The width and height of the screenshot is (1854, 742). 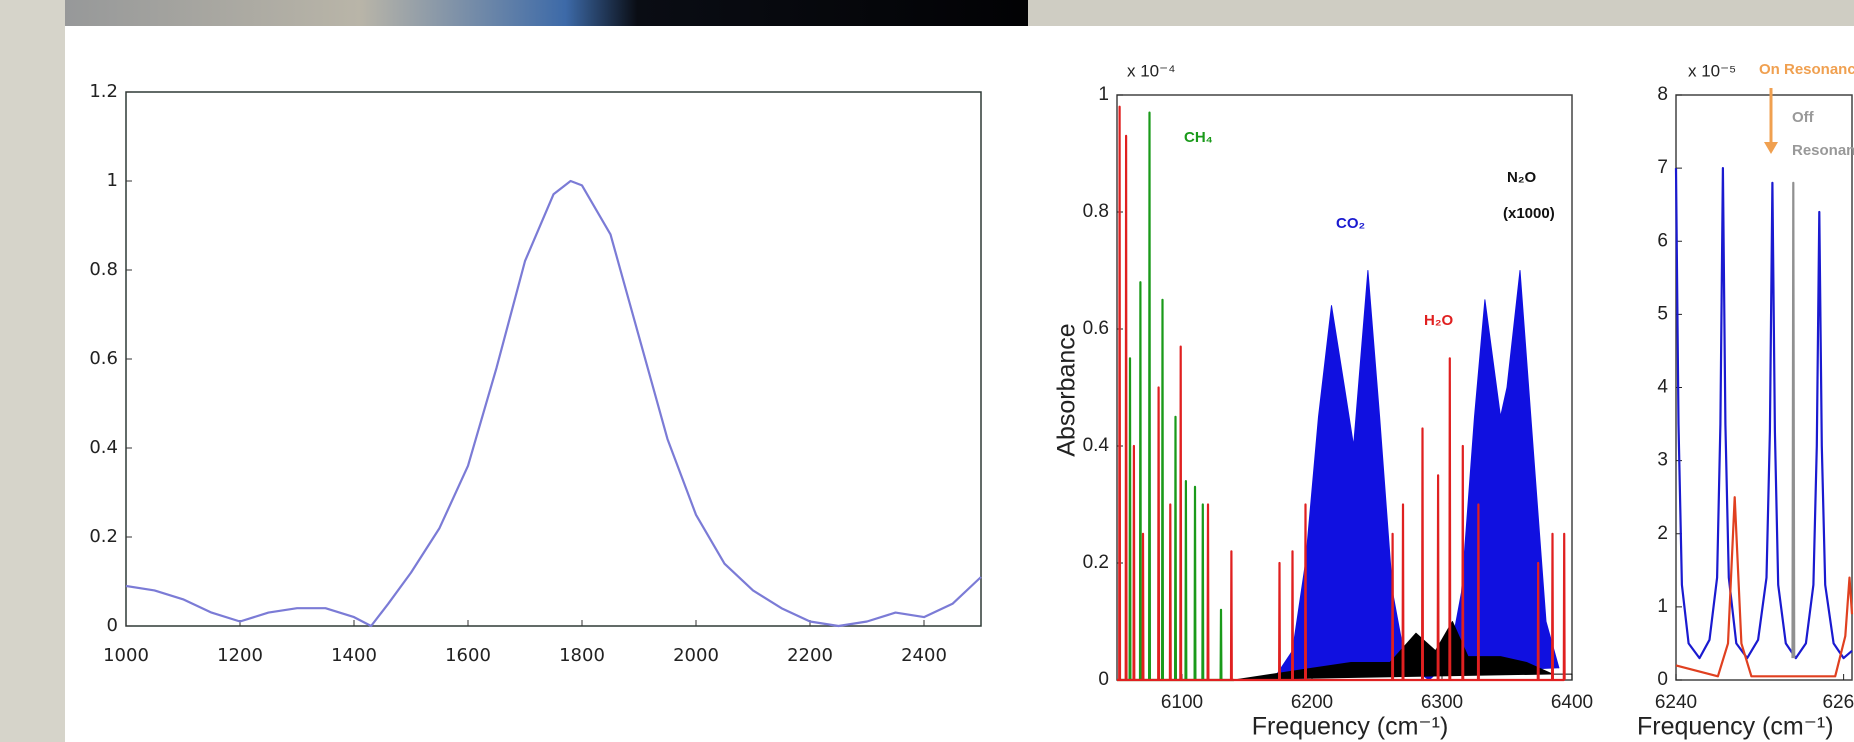 What do you see at coordinates (1521, 177) in the screenshot?
I see `annotation: N₂O` at bounding box center [1521, 177].